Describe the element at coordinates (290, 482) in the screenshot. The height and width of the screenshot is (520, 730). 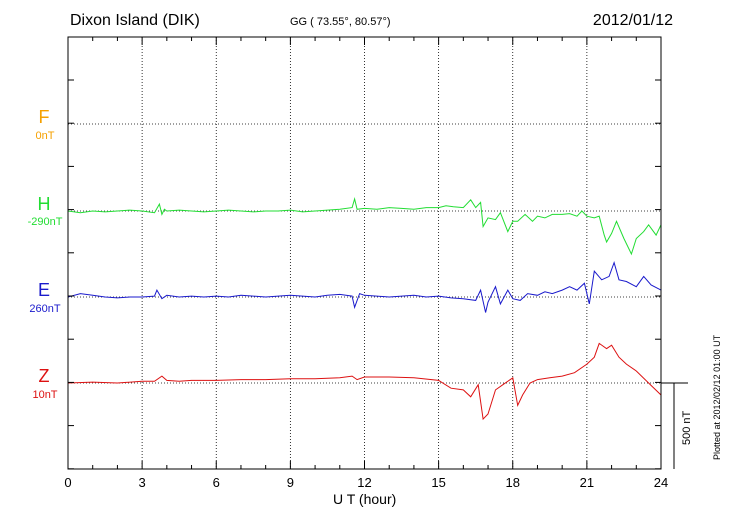
I see `x-tick-label-9: 9` at that location.